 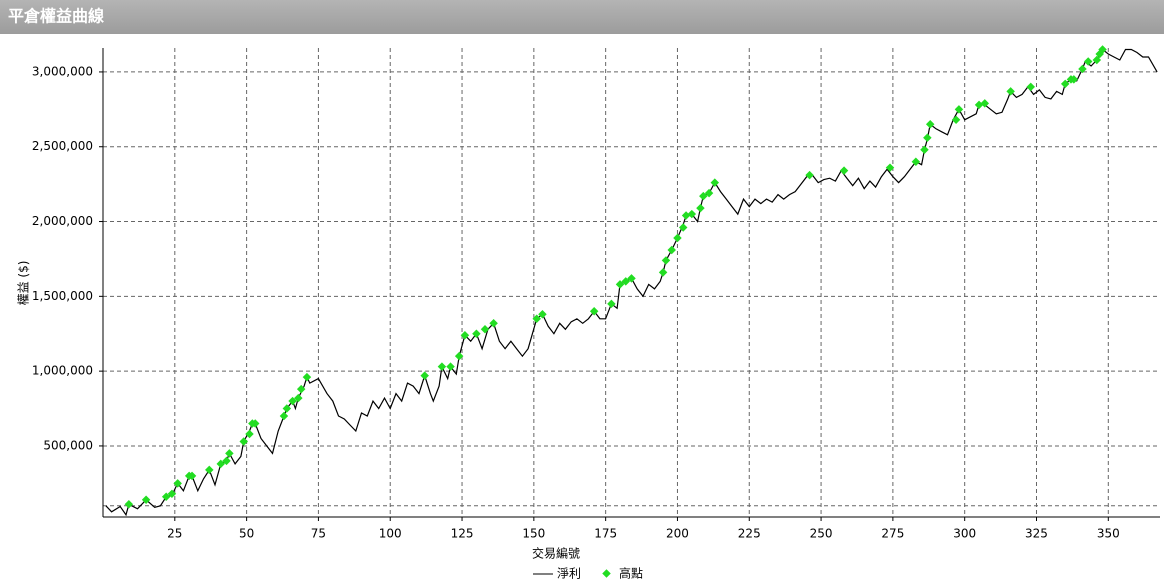 I want to click on legend-label: 淨利, so click(x=569, y=574).